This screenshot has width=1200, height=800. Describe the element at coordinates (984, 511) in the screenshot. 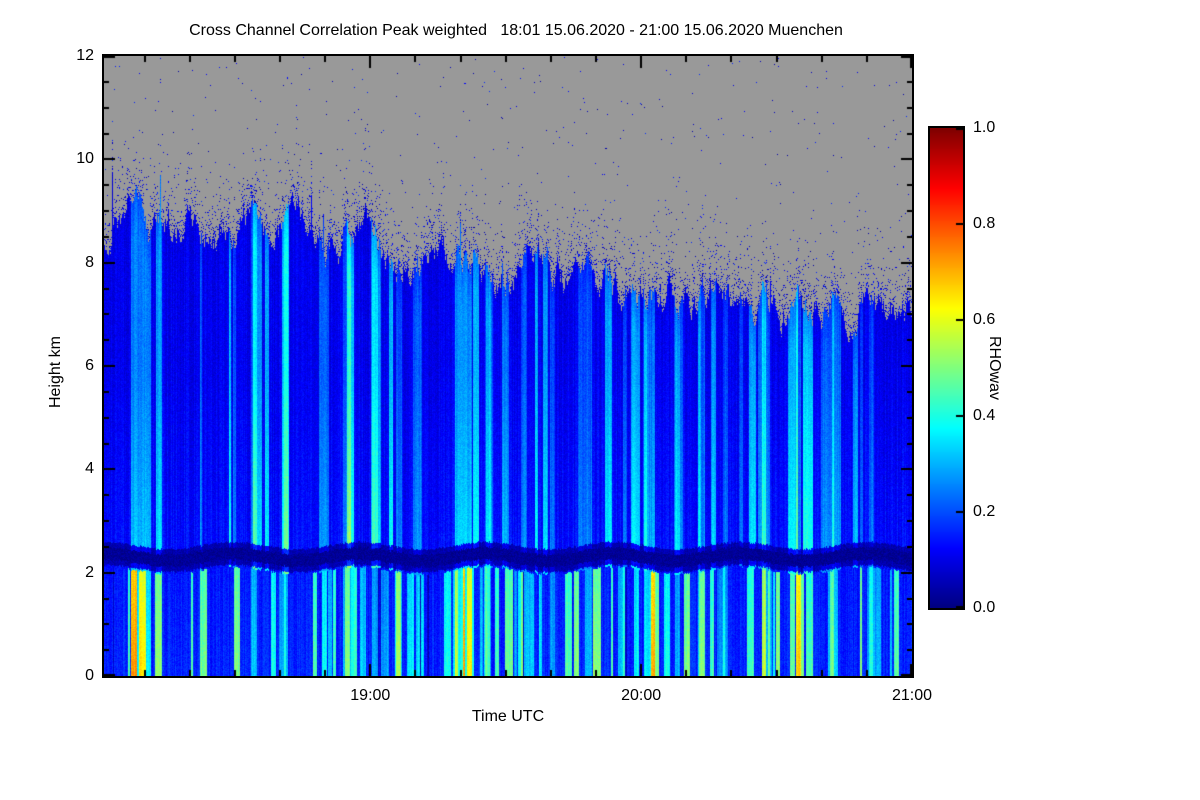

I see `colorbar-tick-label: 0.2` at that location.